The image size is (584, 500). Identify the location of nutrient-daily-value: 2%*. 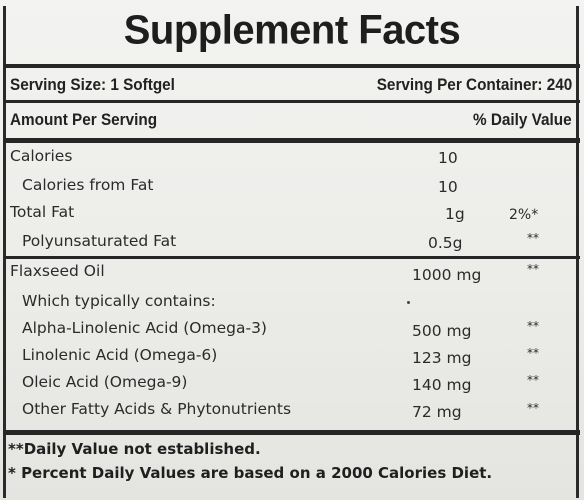
(524, 215).